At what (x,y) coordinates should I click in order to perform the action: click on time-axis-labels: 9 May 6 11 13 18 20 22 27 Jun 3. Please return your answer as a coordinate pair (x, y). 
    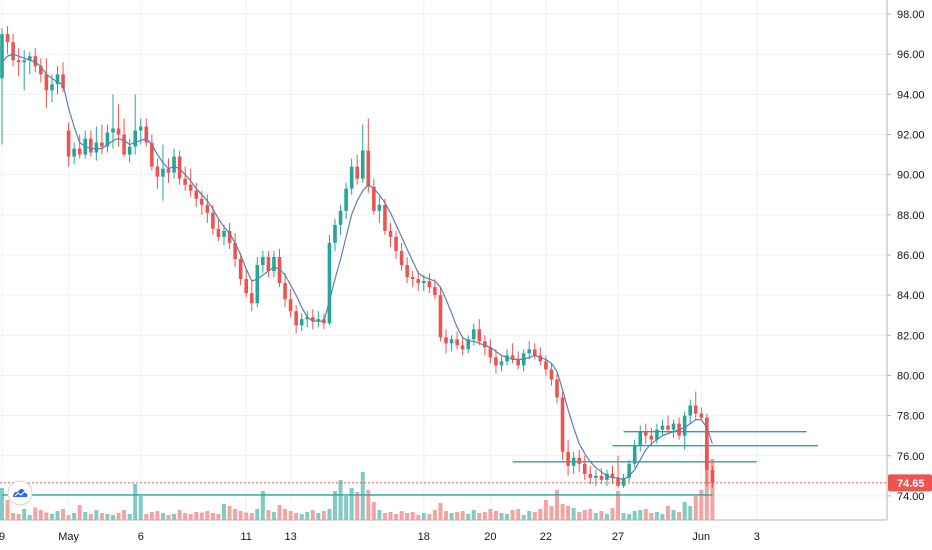
    Looking at the image, I should click on (380, 537).